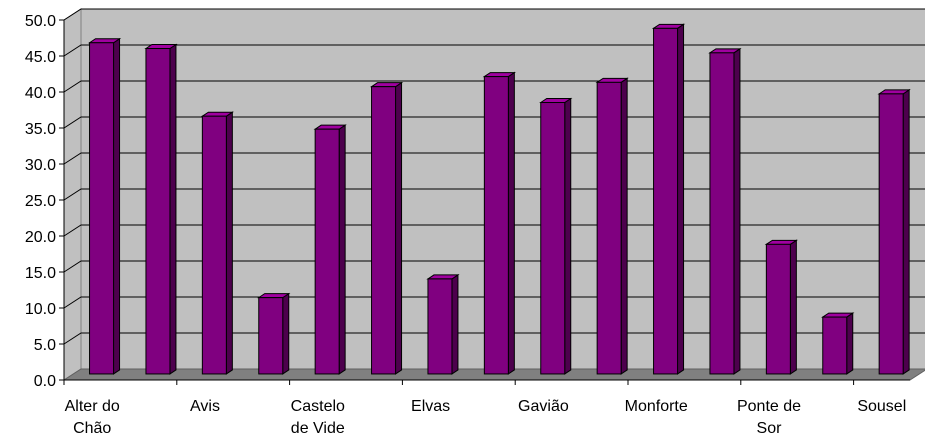 The height and width of the screenshot is (440, 925). I want to click on x-tick-label: Monforte, so click(656, 406).